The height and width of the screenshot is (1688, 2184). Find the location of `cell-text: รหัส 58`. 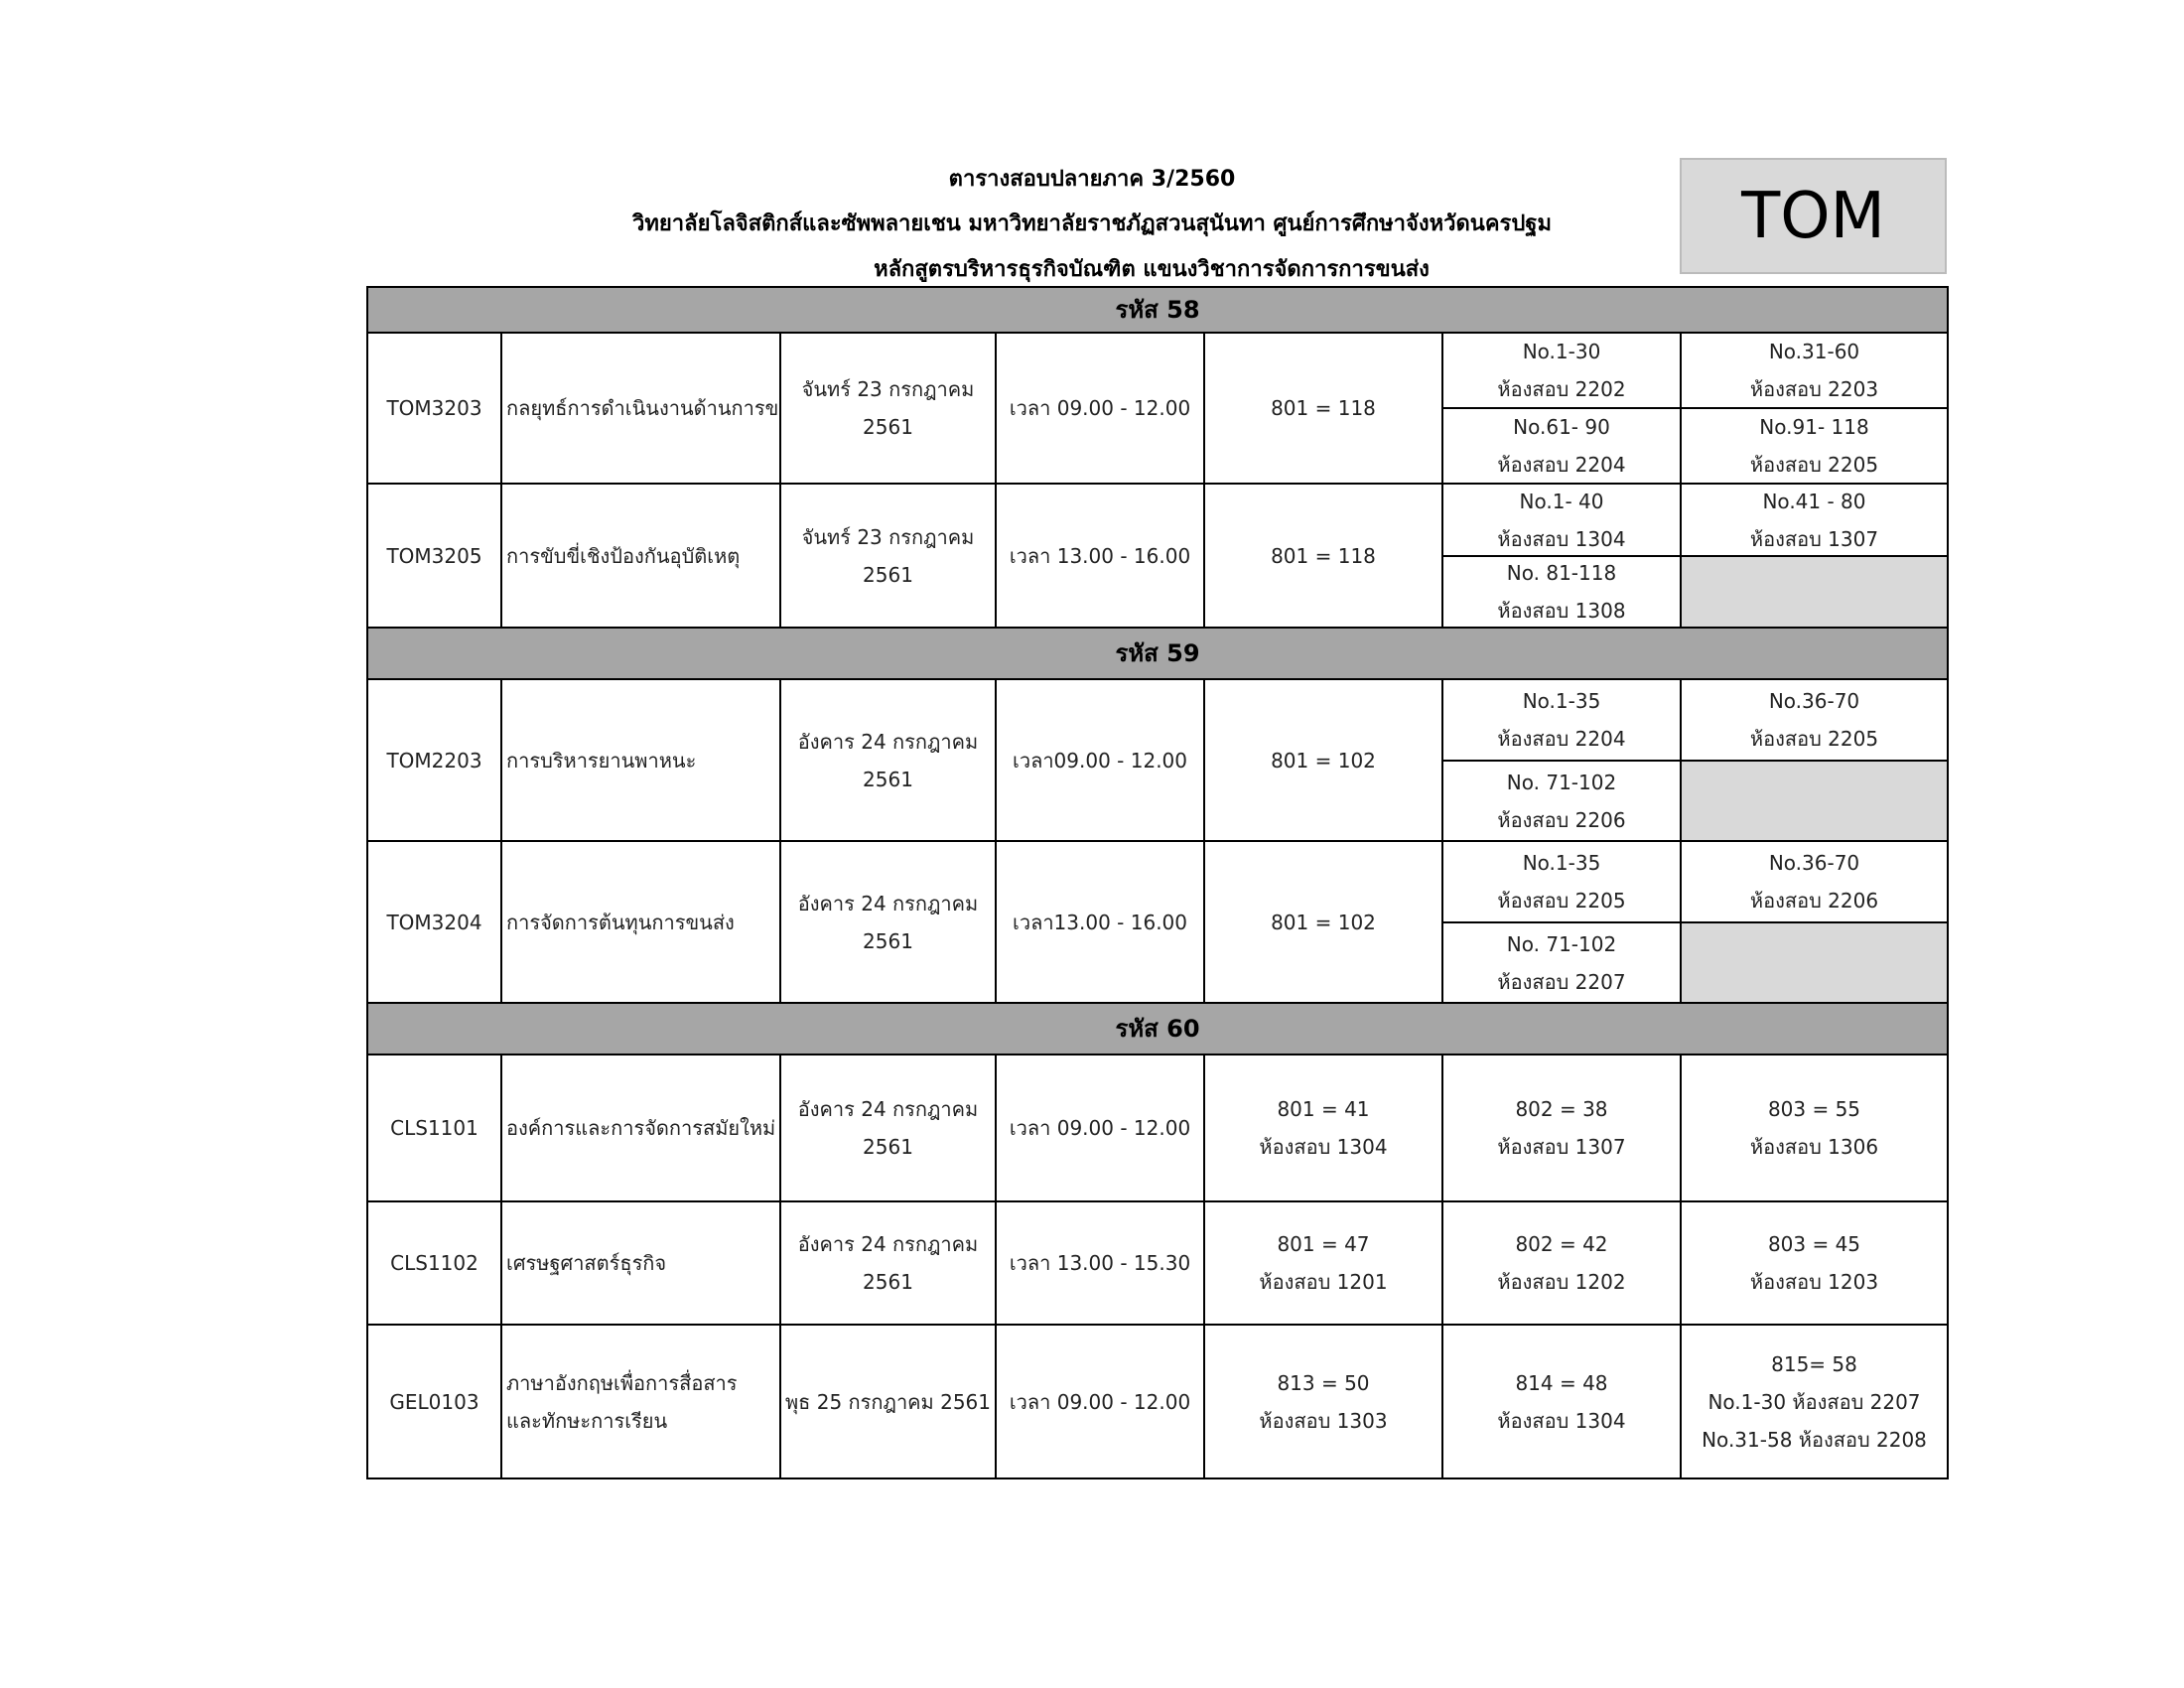

cell-text: รหัส 58 is located at coordinates (1157, 310).